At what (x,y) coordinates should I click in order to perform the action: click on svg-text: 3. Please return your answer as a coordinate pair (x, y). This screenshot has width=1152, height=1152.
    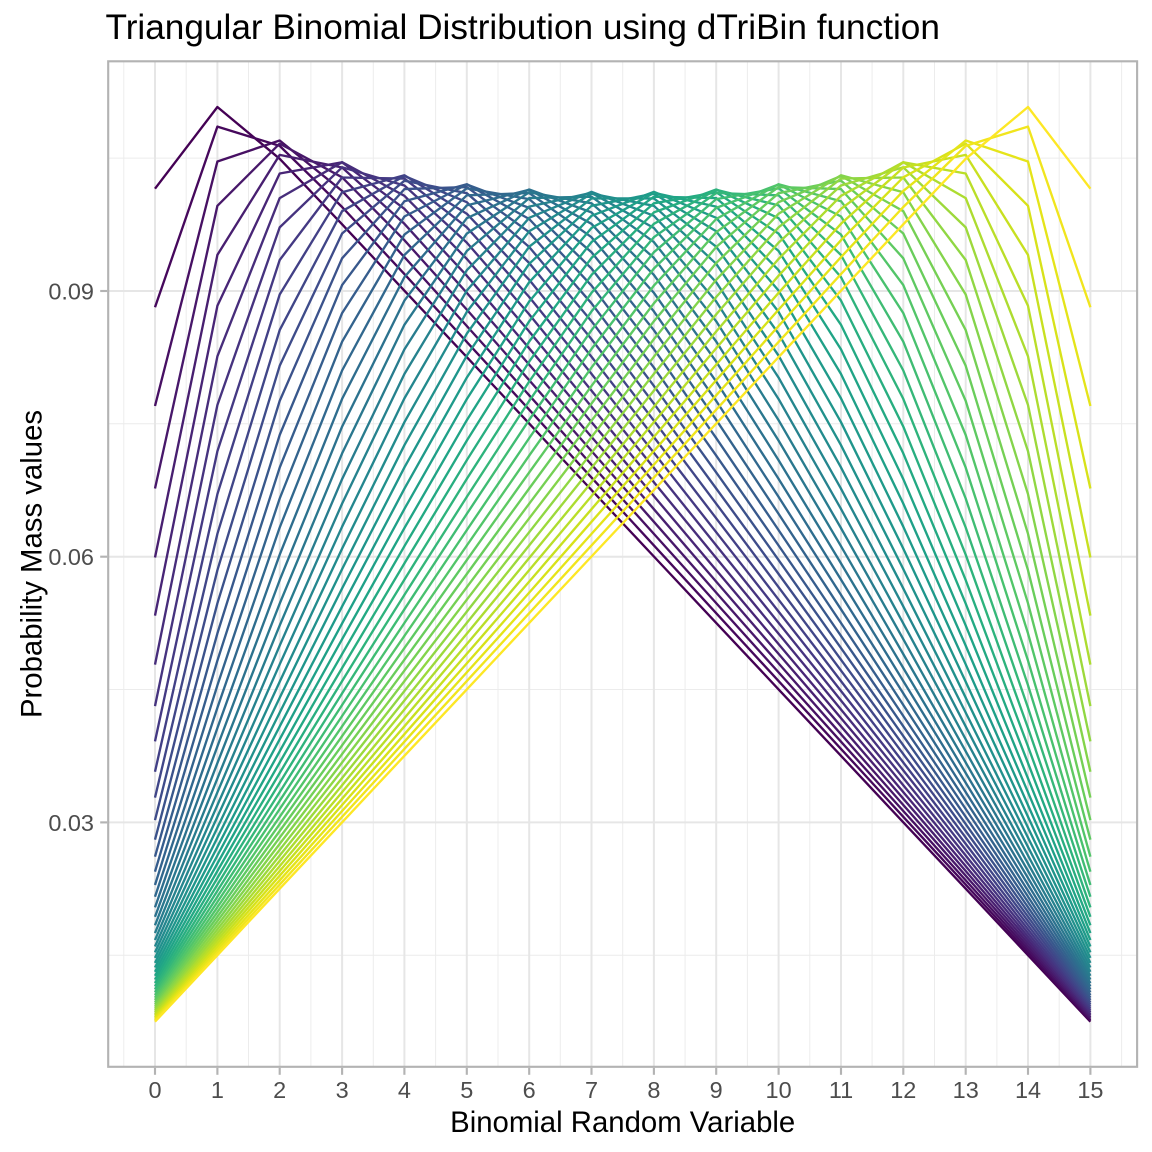
    Looking at the image, I should click on (342, 1090).